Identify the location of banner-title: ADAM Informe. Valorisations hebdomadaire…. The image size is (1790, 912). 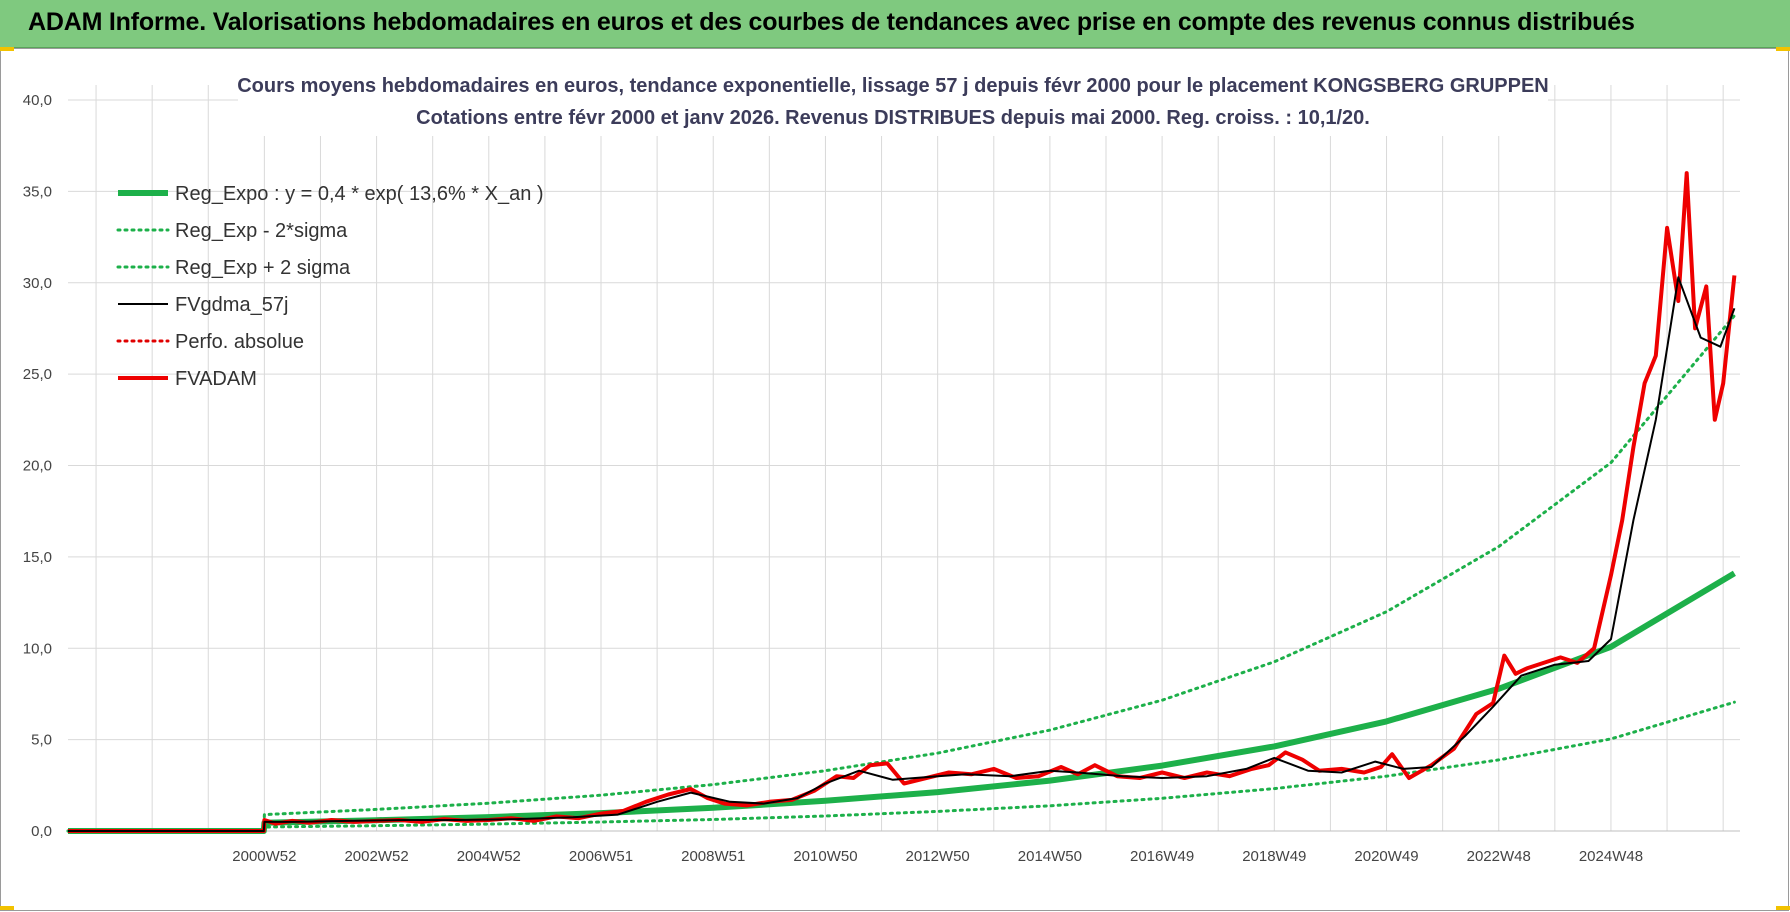
(831, 22).